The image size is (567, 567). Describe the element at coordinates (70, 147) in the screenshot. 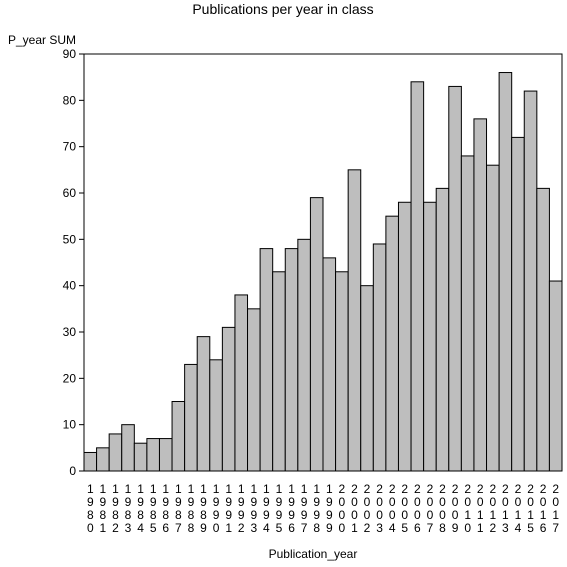

I see `y-tick-label: 70` at that location.